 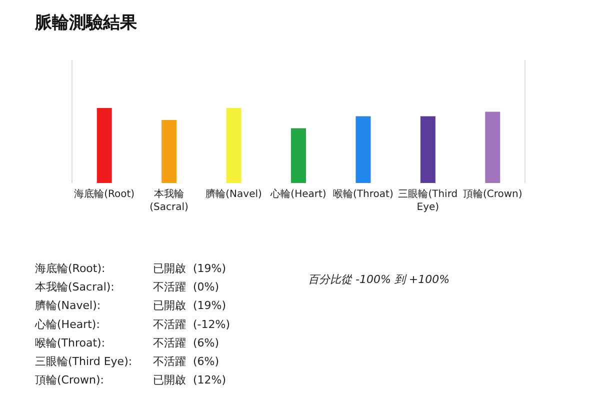 What do you see at coordinates (70, 343) in the screenshot?
I see `text: 喉輪(Throat):` at bounding box center [70, 343].